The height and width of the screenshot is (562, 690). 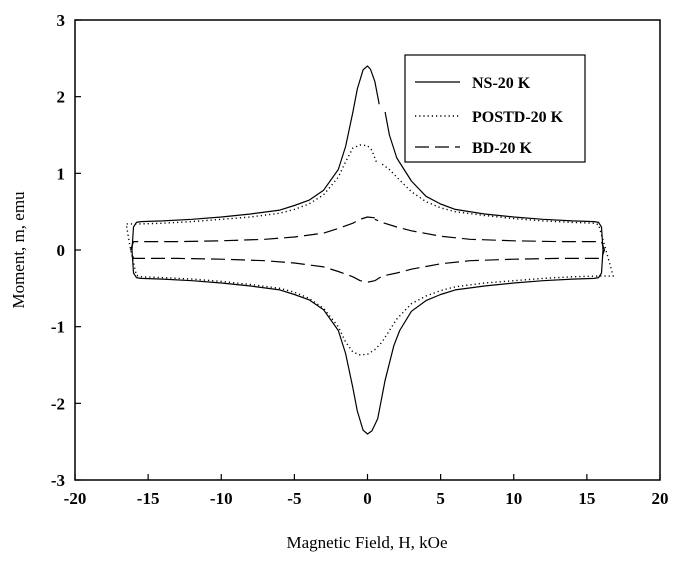 What do you see at coordinates (518, 117) in the screenshot?
I see `legend-label-postd: POSTD-20 K` at bounding box center [518, 117].